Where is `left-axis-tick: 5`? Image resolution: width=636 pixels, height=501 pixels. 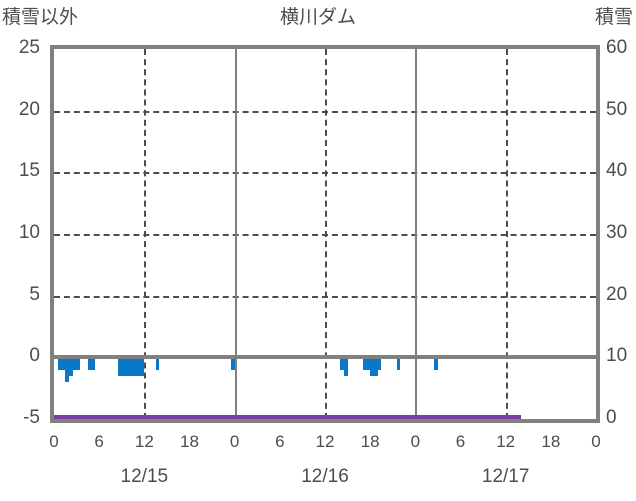
left-axis-tick: 5 is located at coordinates (34, 294).